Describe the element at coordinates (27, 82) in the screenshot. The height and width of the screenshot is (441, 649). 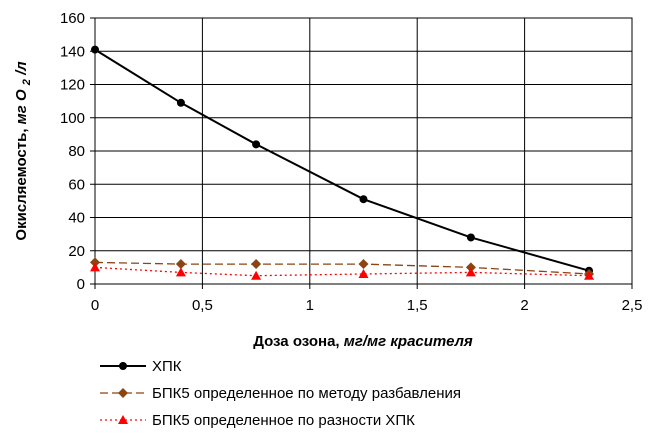
I see `y-axis-title-unit-sub: 2` at that location.